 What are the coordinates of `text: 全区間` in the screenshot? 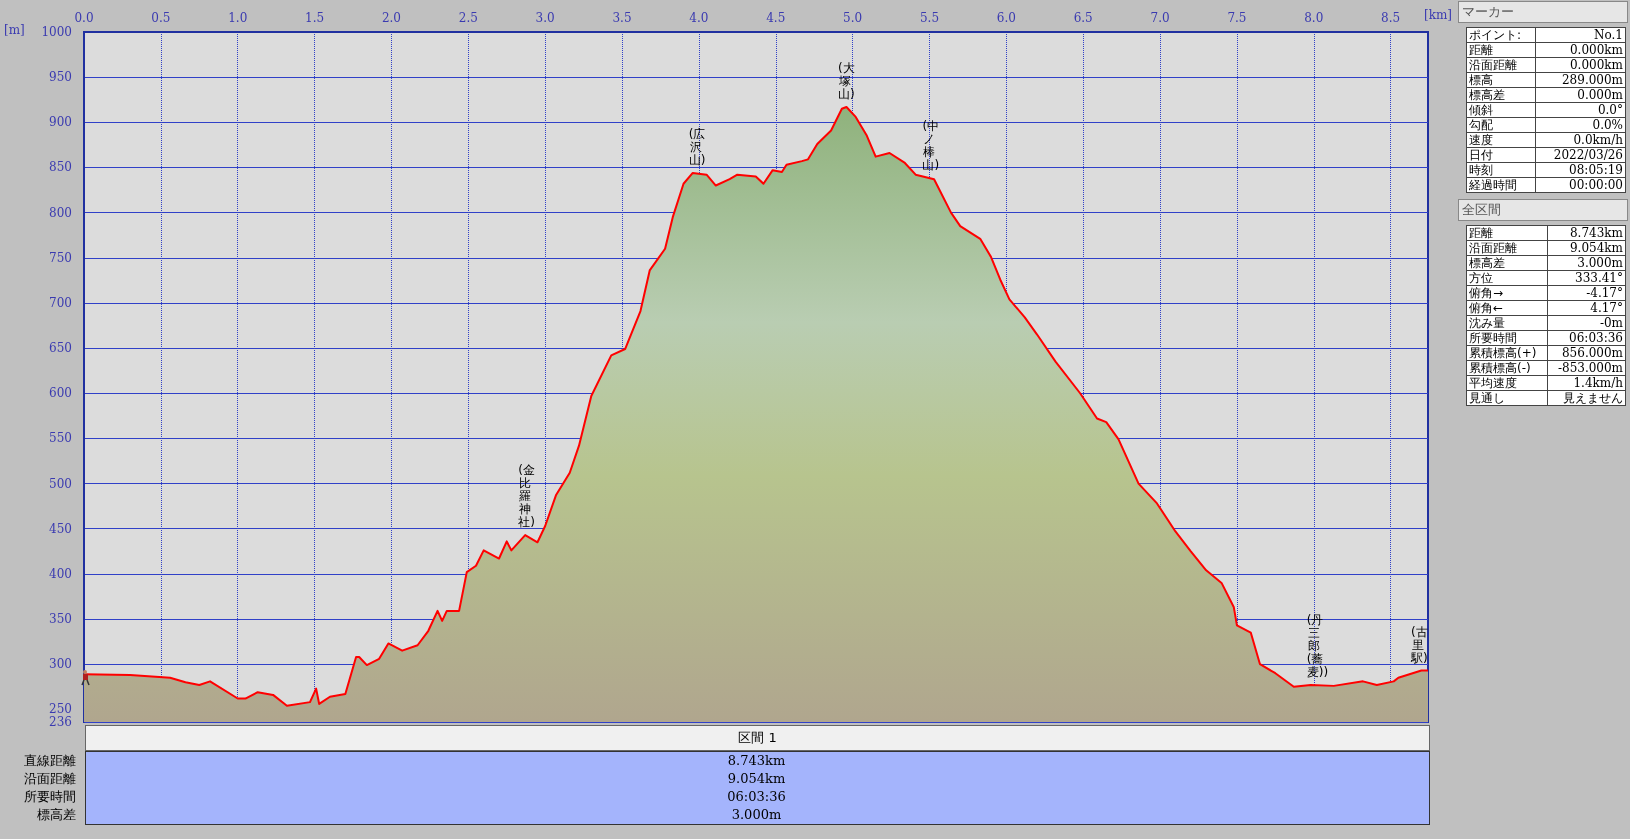 It's located at (1543, 210).